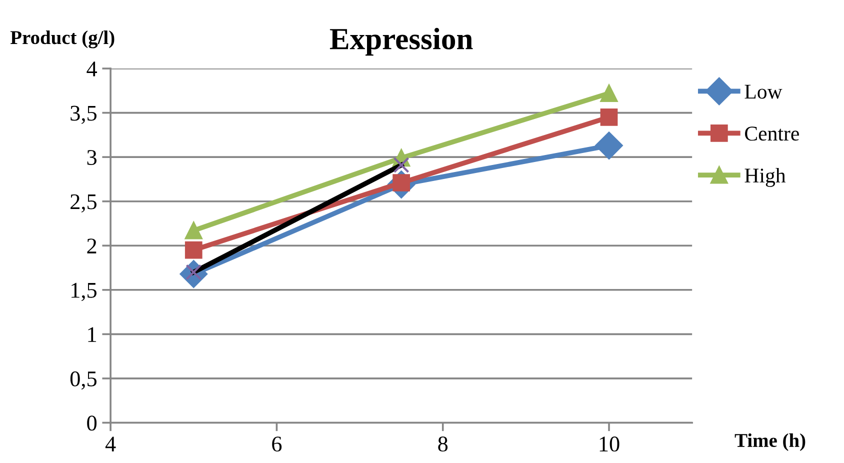  I want to click on y-tick-label: 3,5, so click(83, 115).